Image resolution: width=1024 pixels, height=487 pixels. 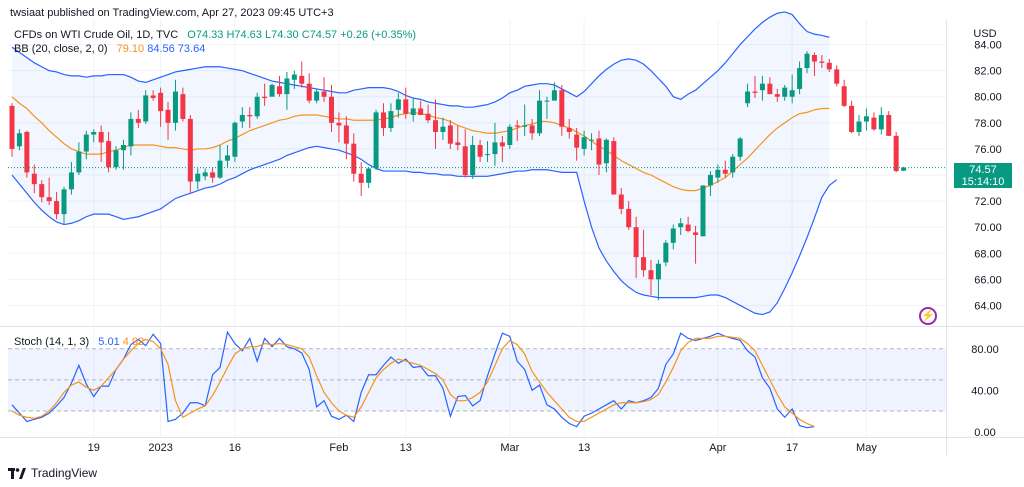 What do you see at coordinates (983, 182) in the screenshot?
I see `bar-countdown: 15:14:10` at bounding box center [983, 182].